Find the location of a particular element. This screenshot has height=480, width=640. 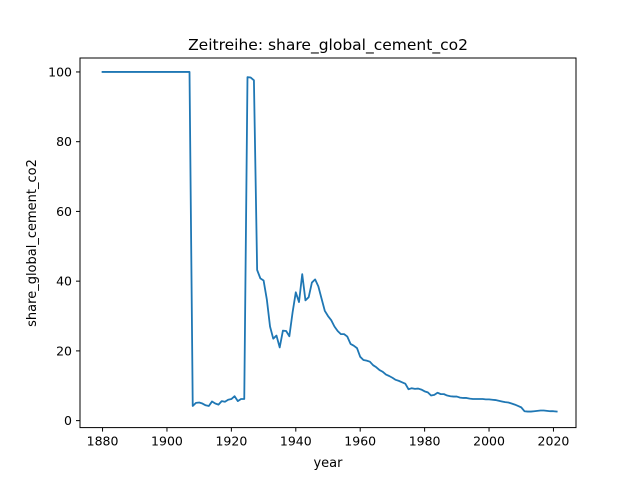

y-tick-label: 80 is located at coordinates (64, 141).